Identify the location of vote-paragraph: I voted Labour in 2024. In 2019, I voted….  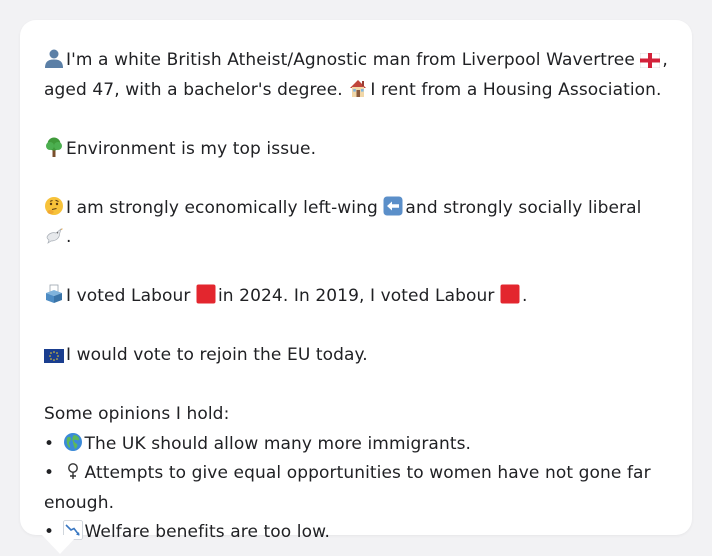
(356, 297).